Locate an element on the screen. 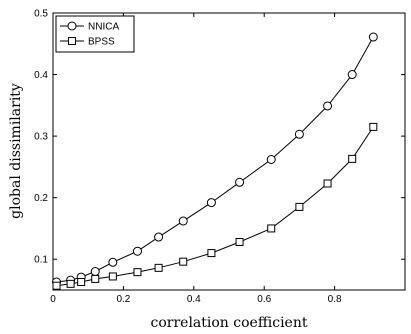 The height and width of the screenshot is (334, 411). legend-box is located at coordinates (95, 34).